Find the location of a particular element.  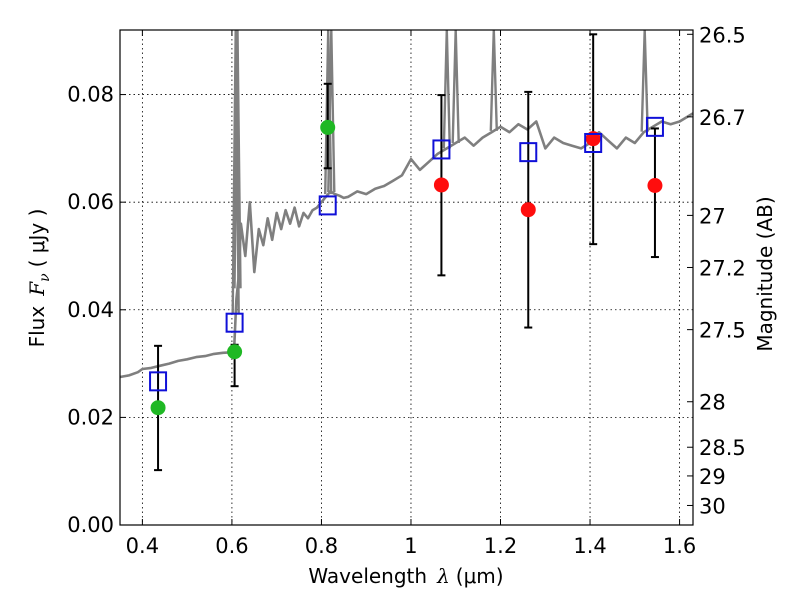

x-axis-label-text: Wavelength is located at coordinates (367, 576).